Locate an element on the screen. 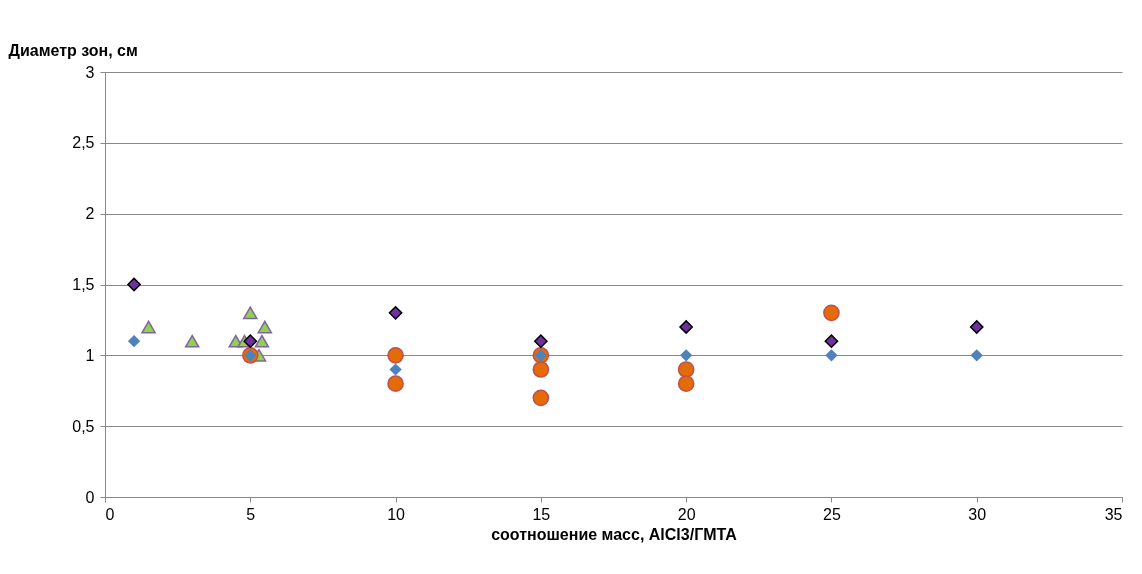 Image resolution: width=1142 pixels, height=574 pixels. x-tick-label: 0 is located at coordinates (110, 514).